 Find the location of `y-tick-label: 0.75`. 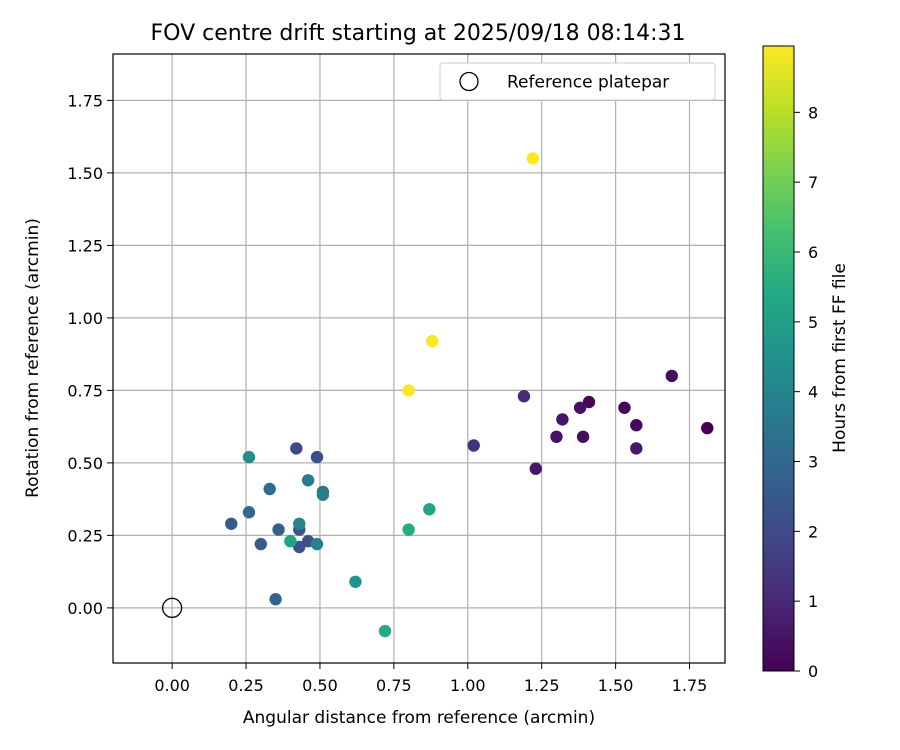

y-tick-label: 0.75 is located at coordinates (85, 390).